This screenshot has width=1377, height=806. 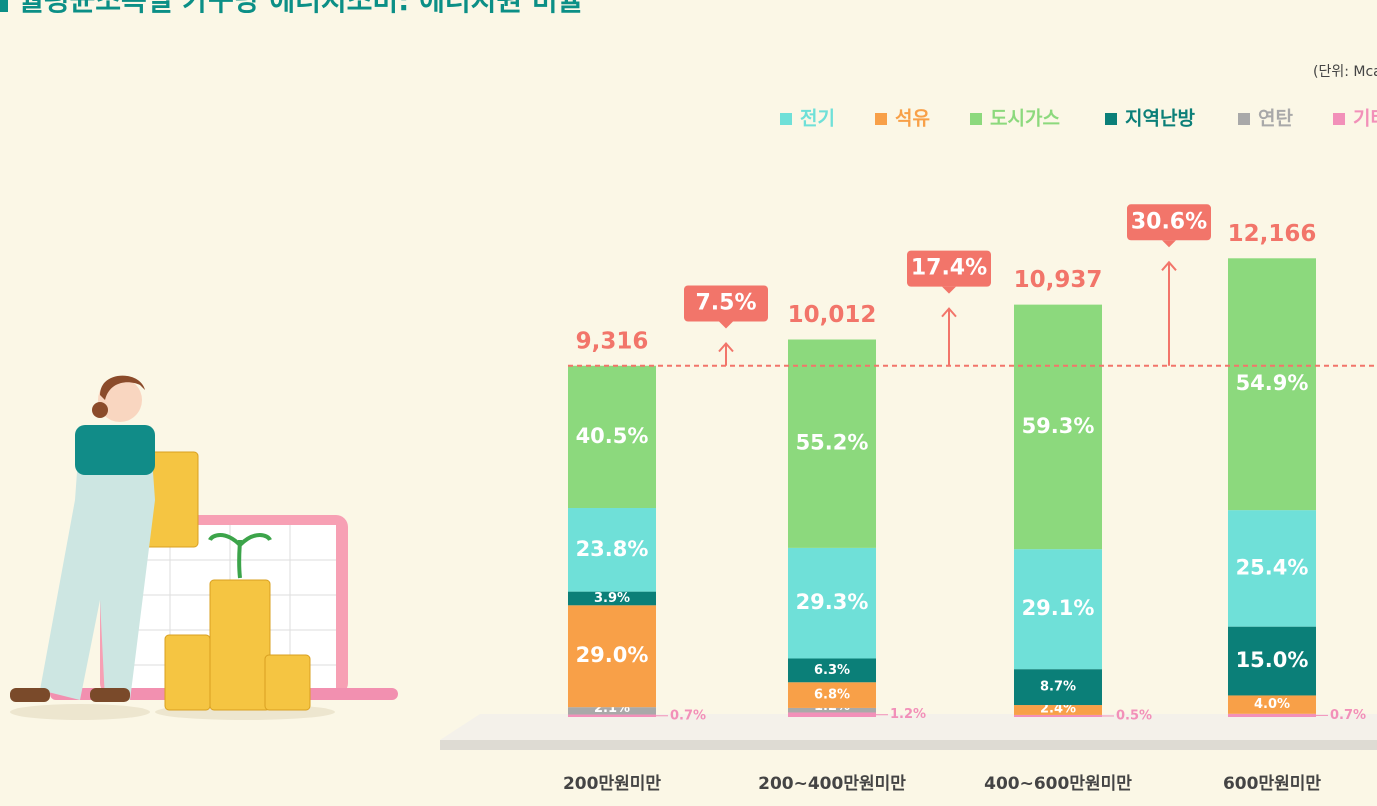 I want to click on value-label: 6.8%, so click(x=832, y=695).